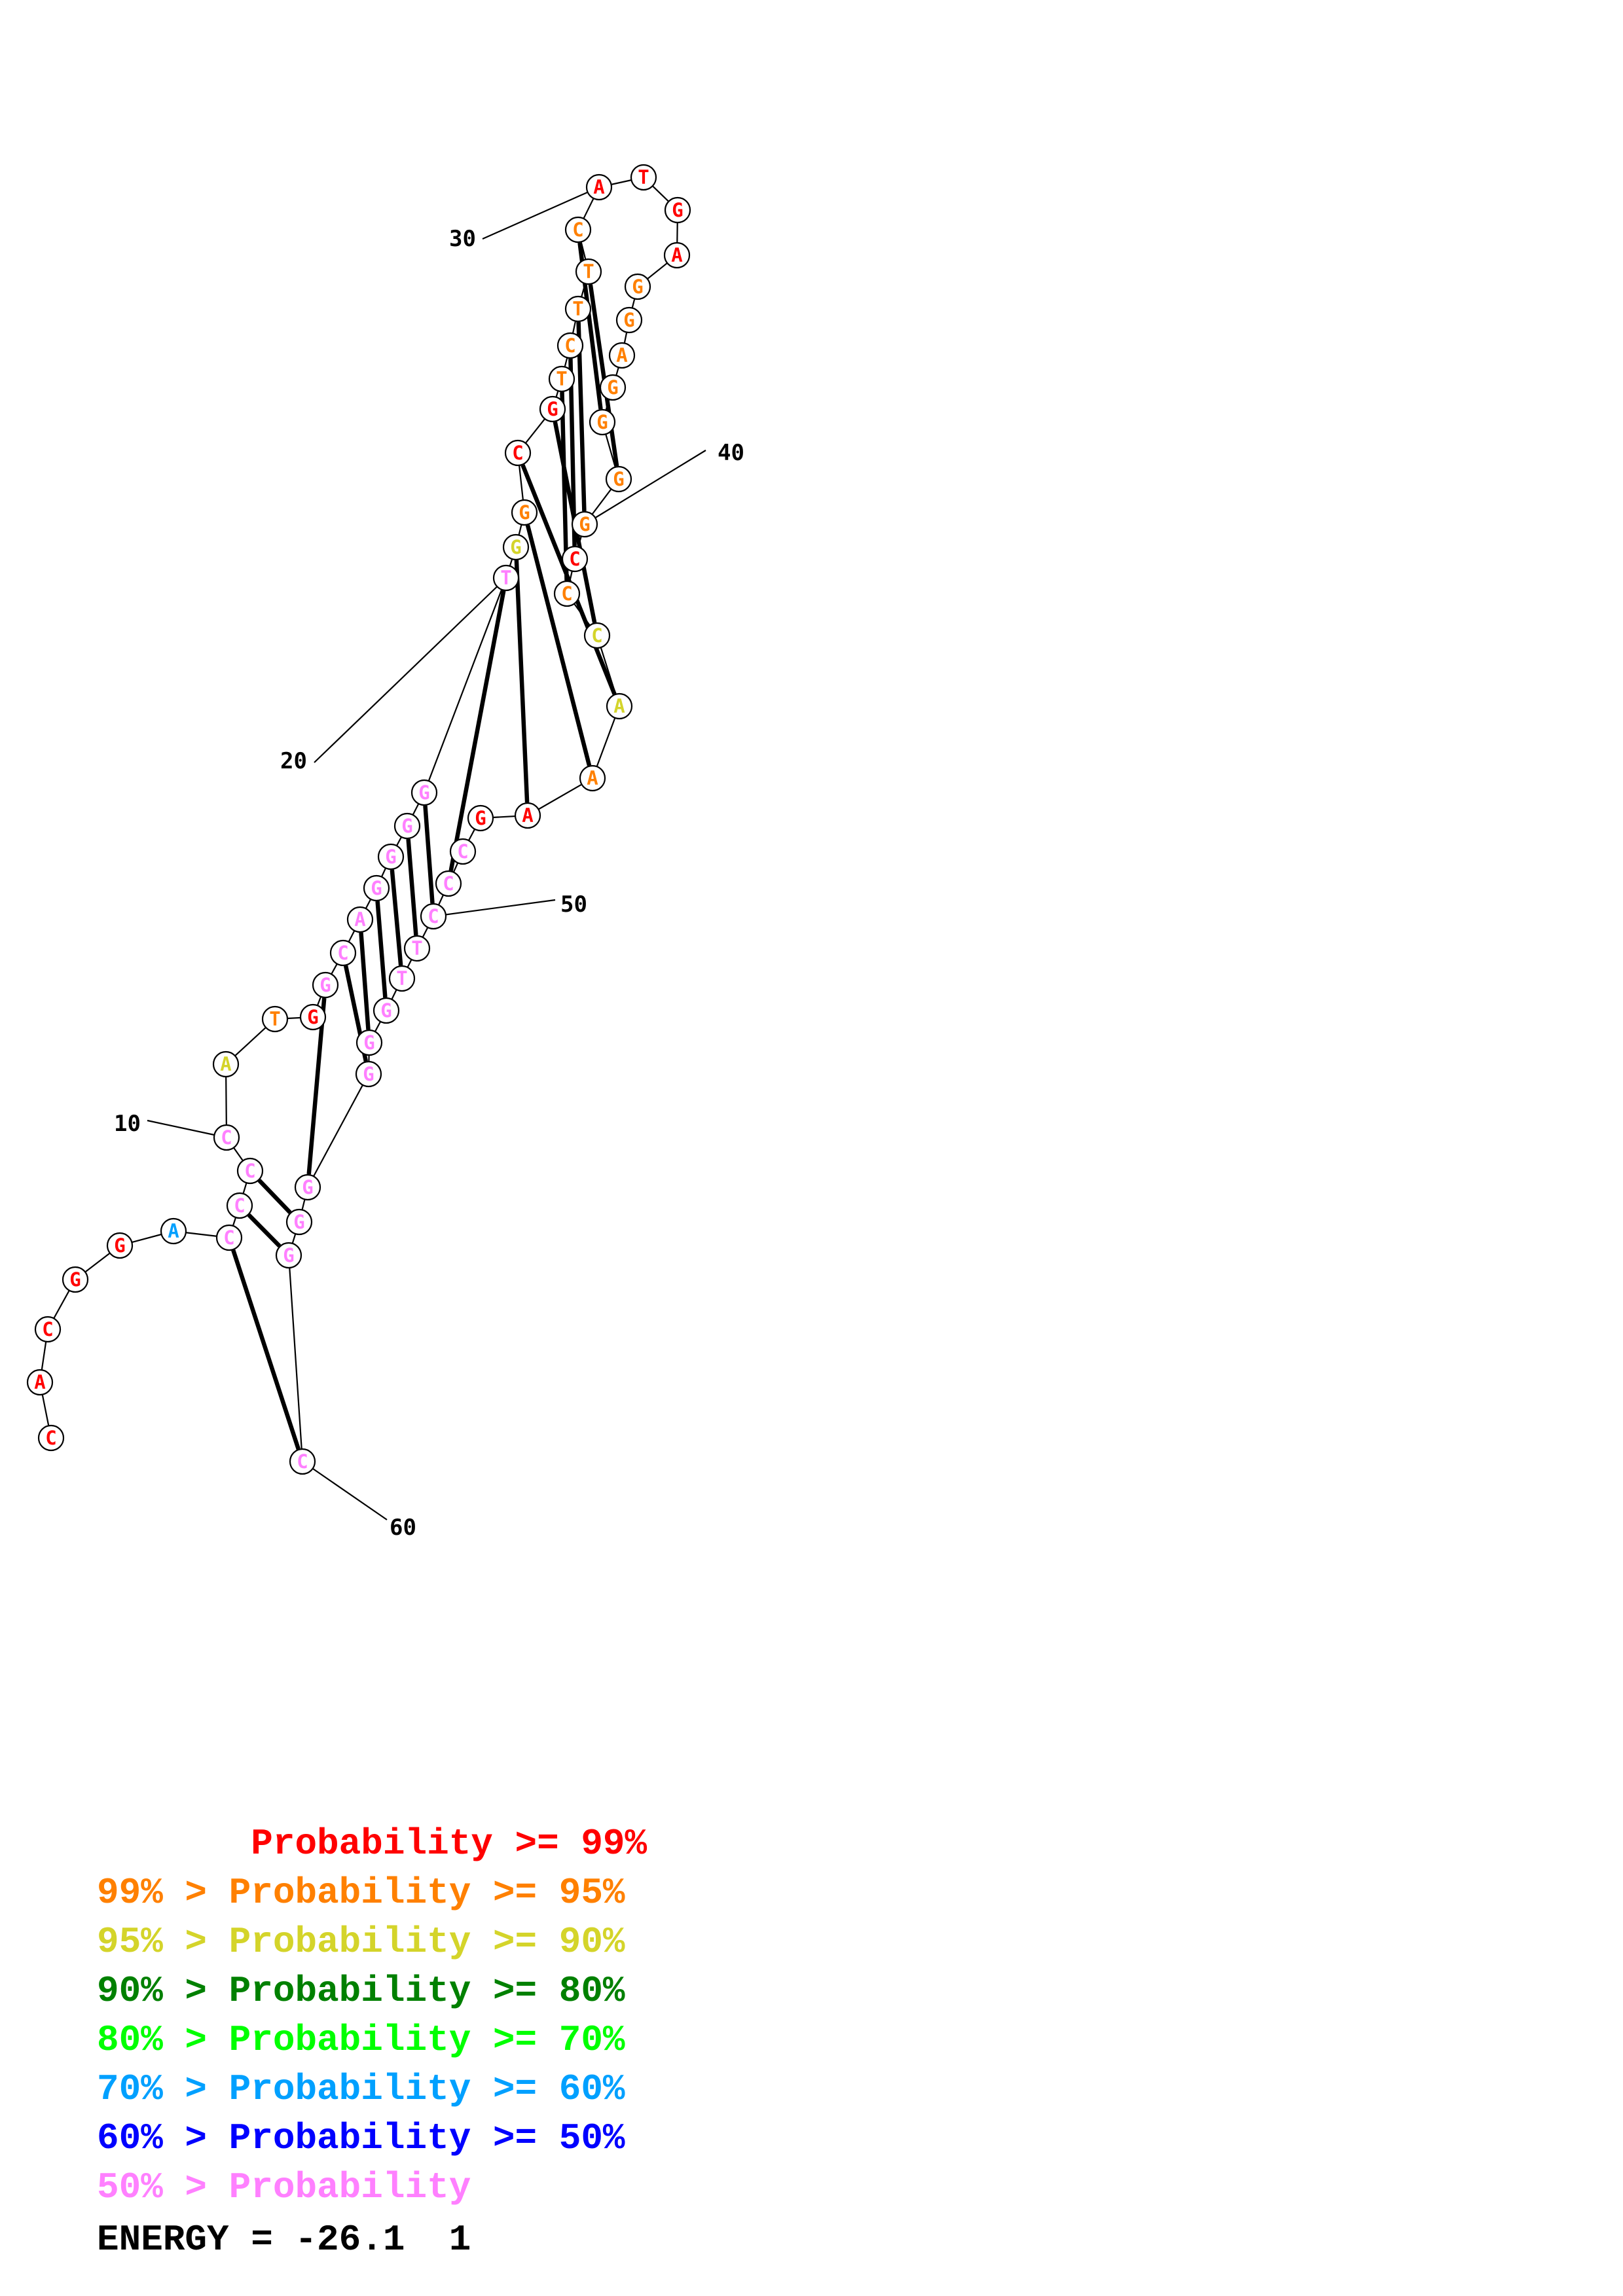 This screenshot has height=2296, width=1623. Describe the element at coordinates (127, 1124) in the screenshot. I see `position-tick-label: 10` at that location.